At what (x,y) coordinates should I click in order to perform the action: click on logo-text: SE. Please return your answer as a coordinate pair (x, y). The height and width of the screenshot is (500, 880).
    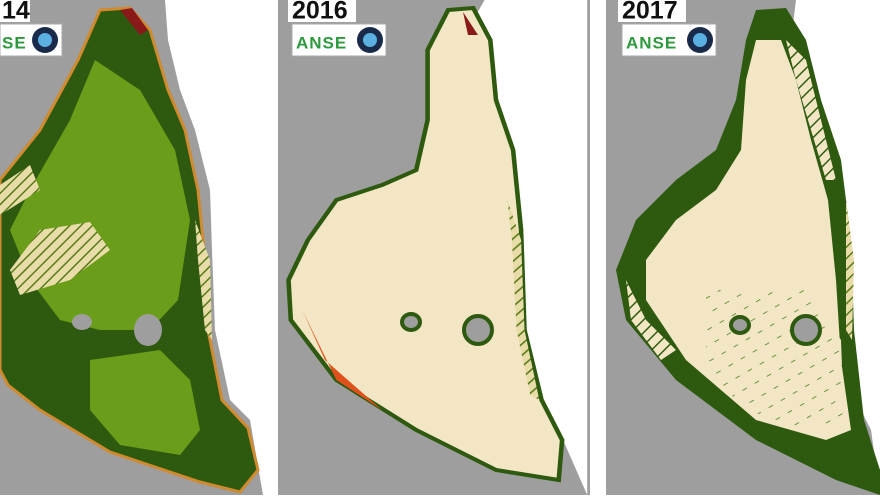
    Looking at the image, I should click on (14, 42).